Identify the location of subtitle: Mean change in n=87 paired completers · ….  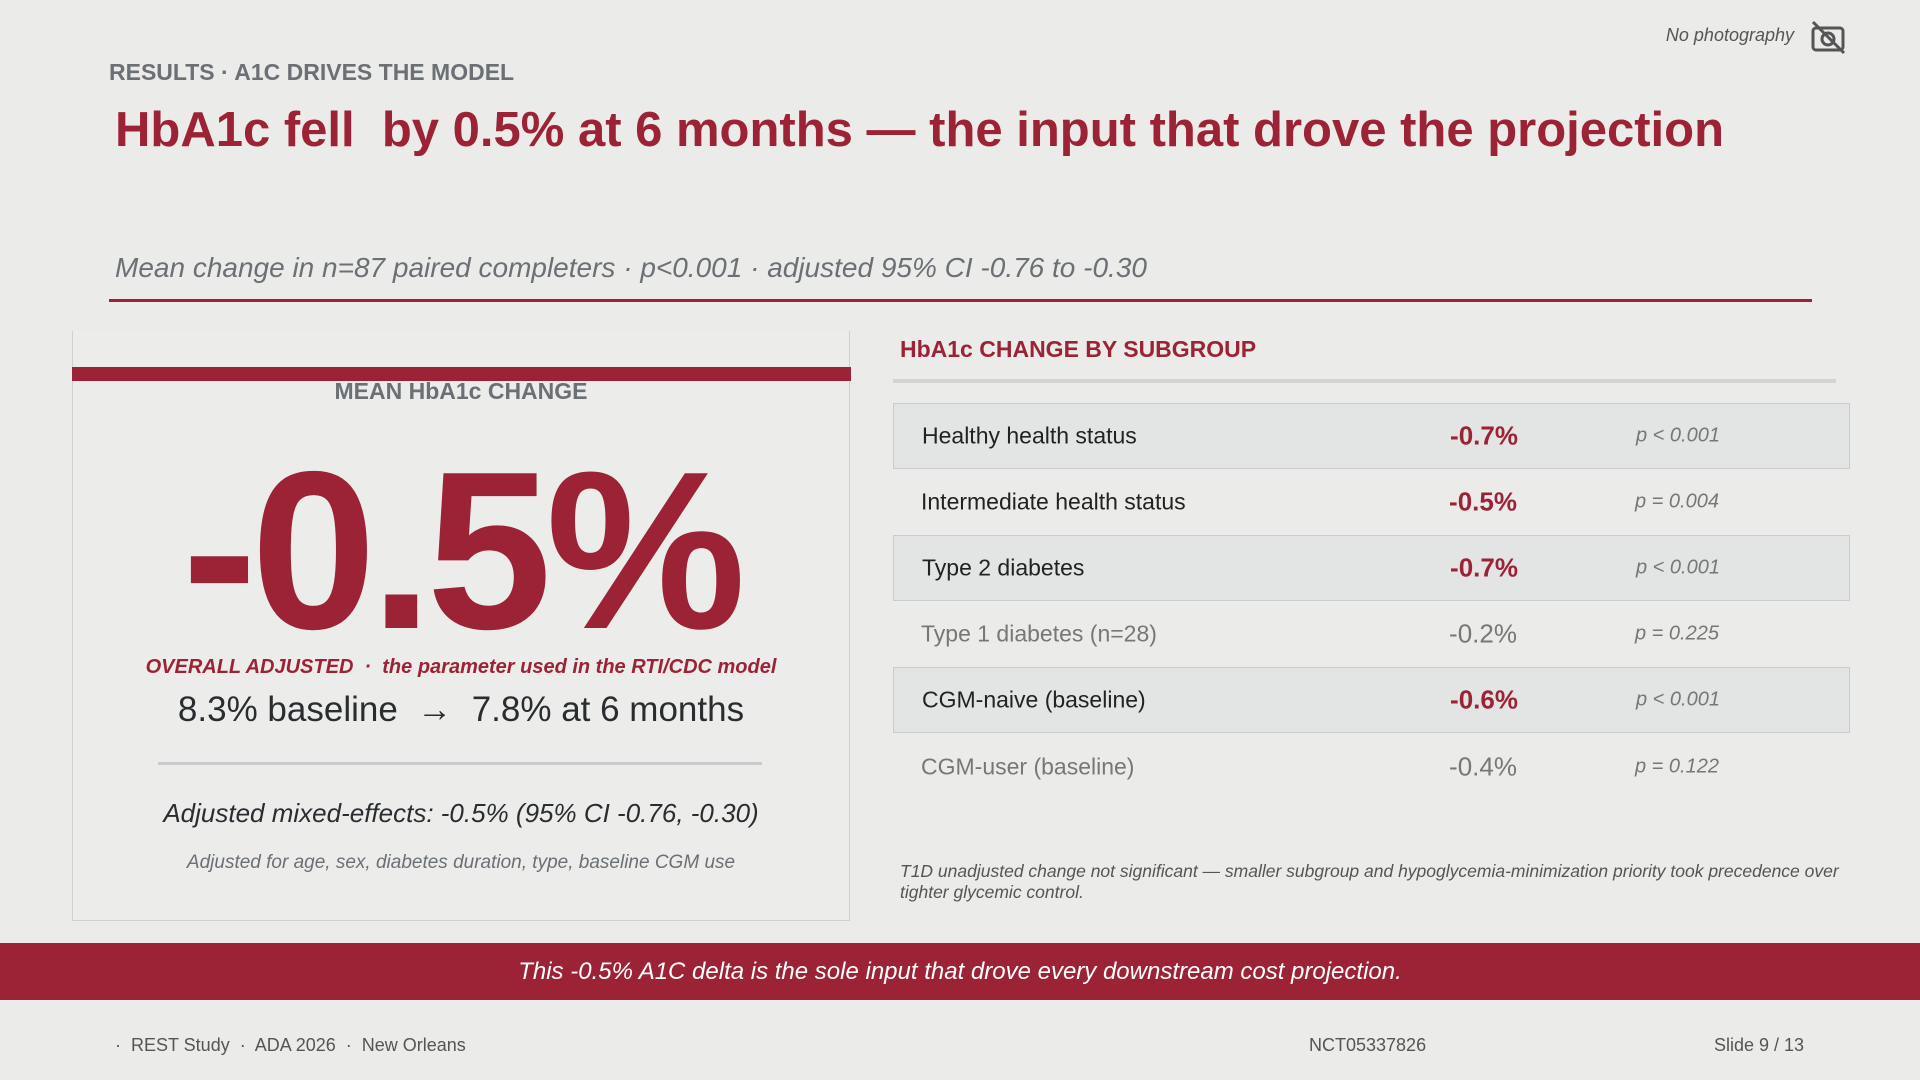
(631, 267).